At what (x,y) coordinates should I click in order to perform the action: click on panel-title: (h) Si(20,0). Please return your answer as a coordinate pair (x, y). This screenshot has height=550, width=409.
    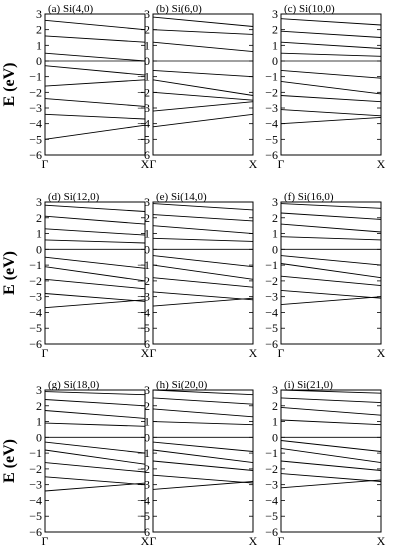
    Looking at the image, I should click on (182, 385).